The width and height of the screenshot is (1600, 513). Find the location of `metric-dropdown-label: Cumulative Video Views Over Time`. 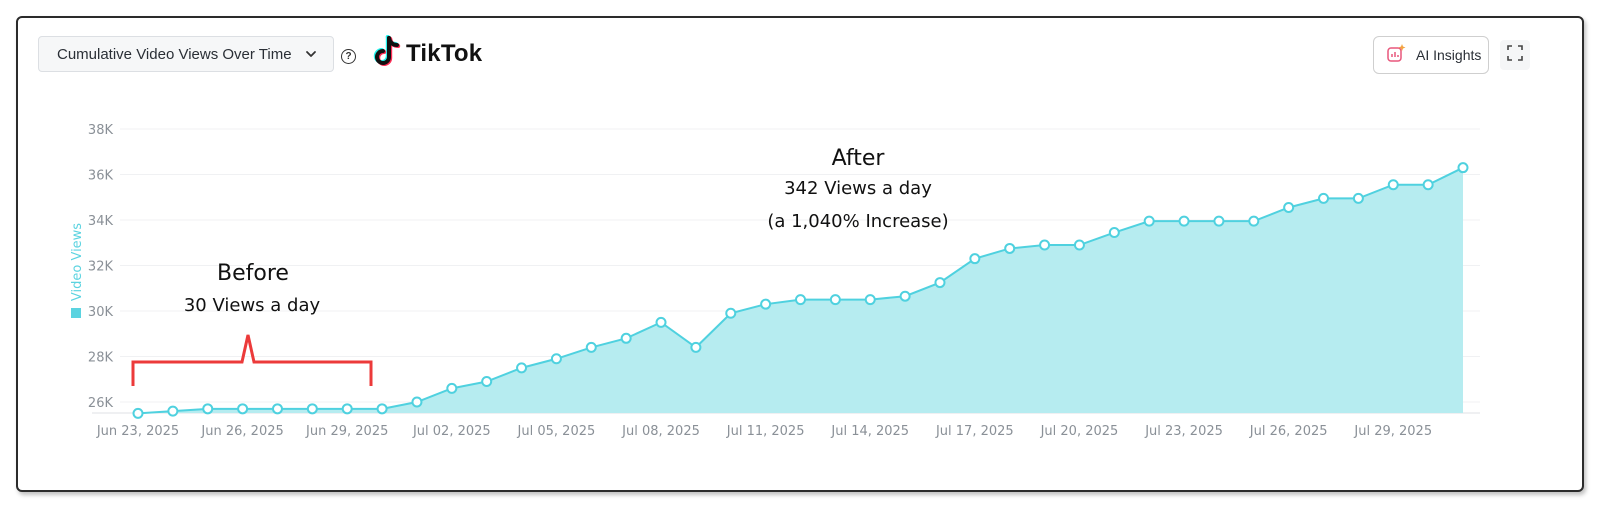

metric-dropdown-label: Cumulative Video Views Over Time is located at coordinates (174, 54).